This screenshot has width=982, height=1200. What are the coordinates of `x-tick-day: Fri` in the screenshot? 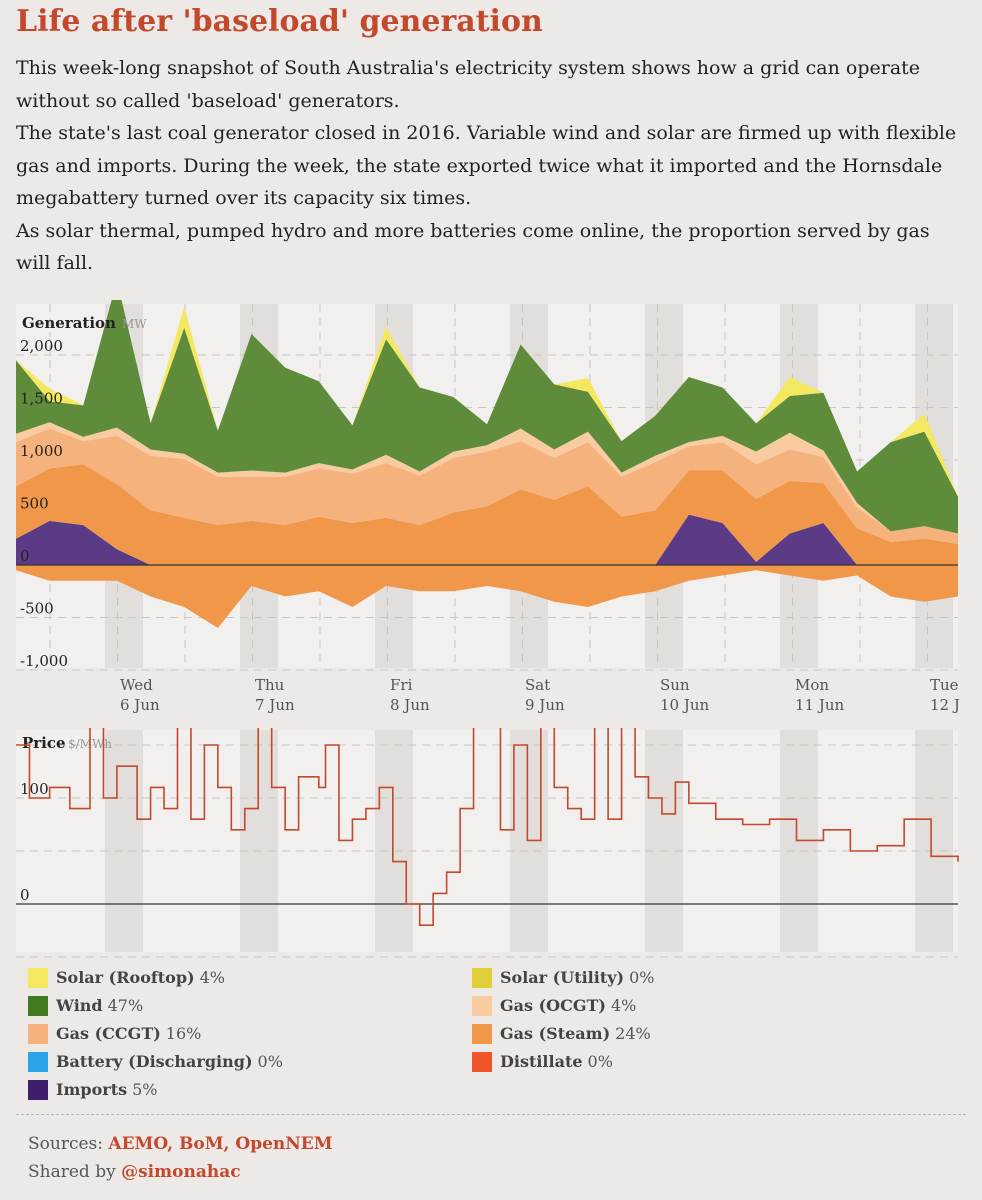 It's located at (401, 685).